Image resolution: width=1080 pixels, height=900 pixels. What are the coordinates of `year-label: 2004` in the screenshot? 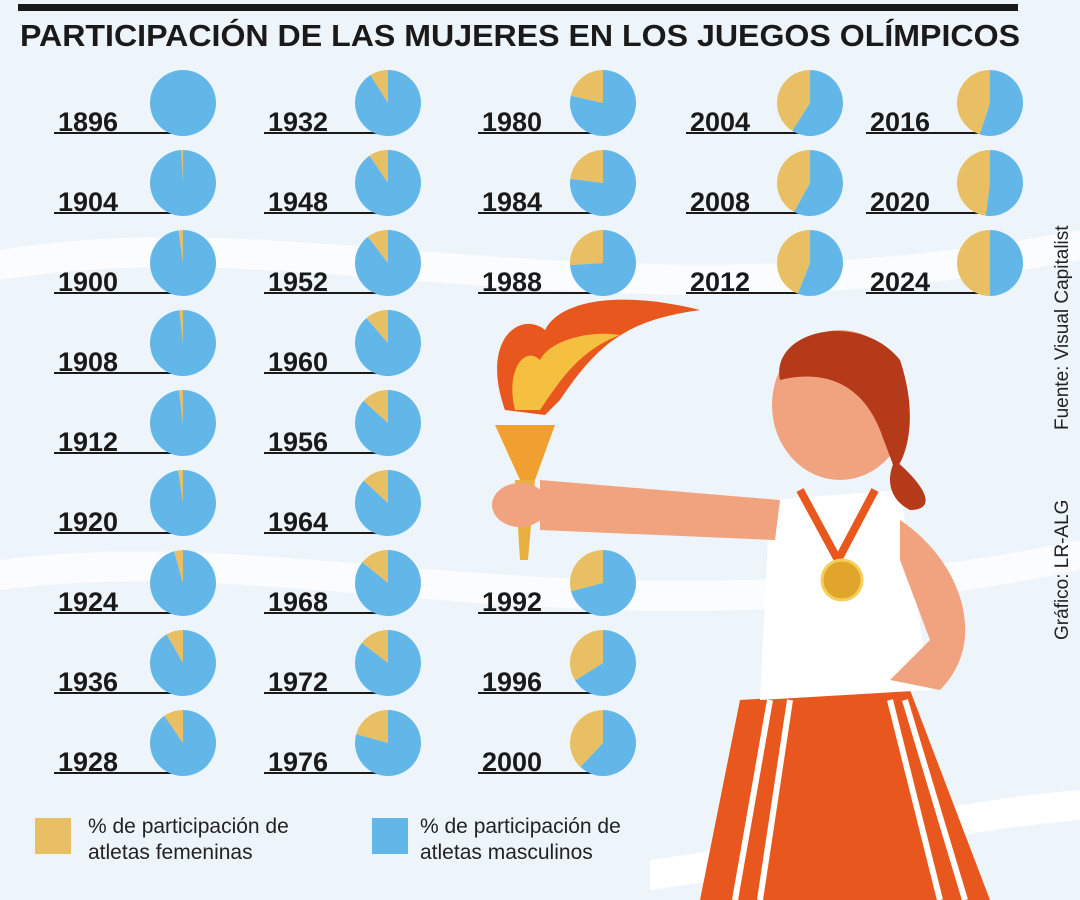 It's located at (720, 122).